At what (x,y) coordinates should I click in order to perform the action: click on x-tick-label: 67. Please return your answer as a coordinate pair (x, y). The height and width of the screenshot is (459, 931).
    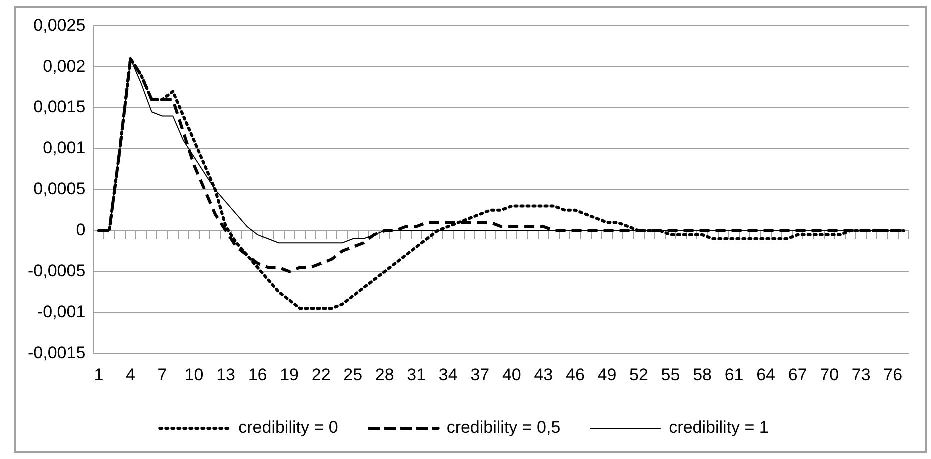
    Looking at the image, I should click on (798, 374).